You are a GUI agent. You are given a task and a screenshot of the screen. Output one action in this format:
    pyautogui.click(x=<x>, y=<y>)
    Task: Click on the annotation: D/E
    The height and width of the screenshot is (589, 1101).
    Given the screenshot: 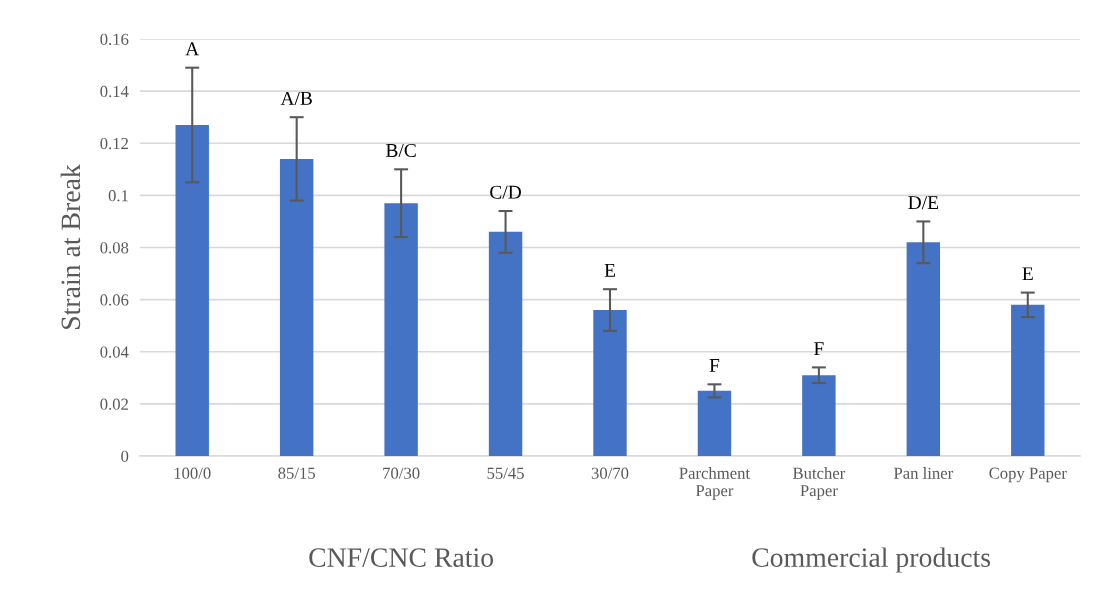 What is the action you would take?
    pyautogui.click(x=923, y=203)
    